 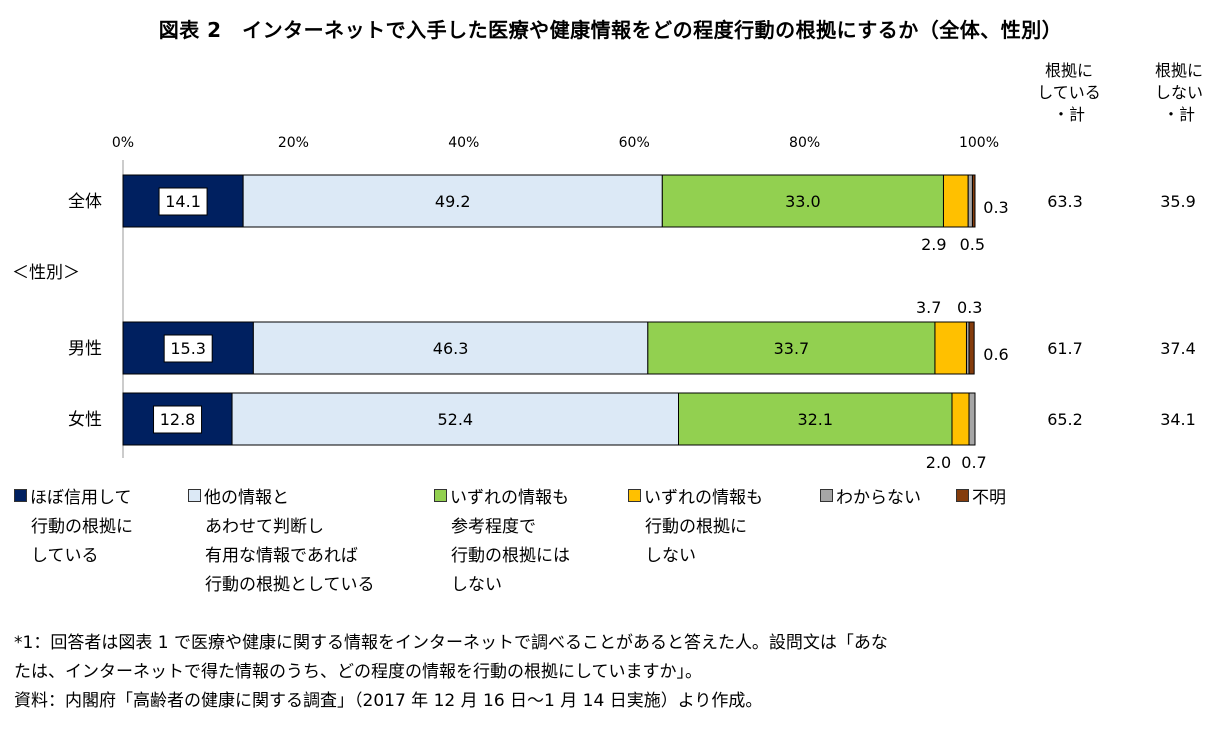 I want to click on value-label: 2.9, so click(x=933, y=244).